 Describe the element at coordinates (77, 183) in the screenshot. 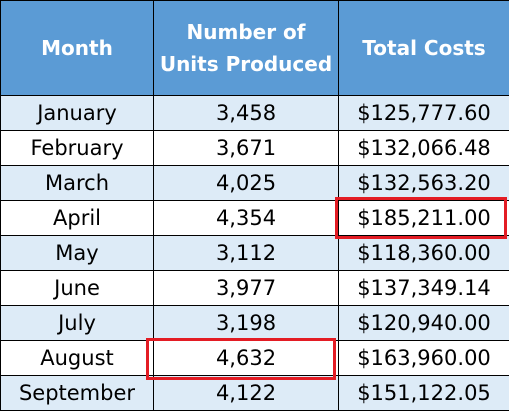

I see `cell-month: March` at that location.